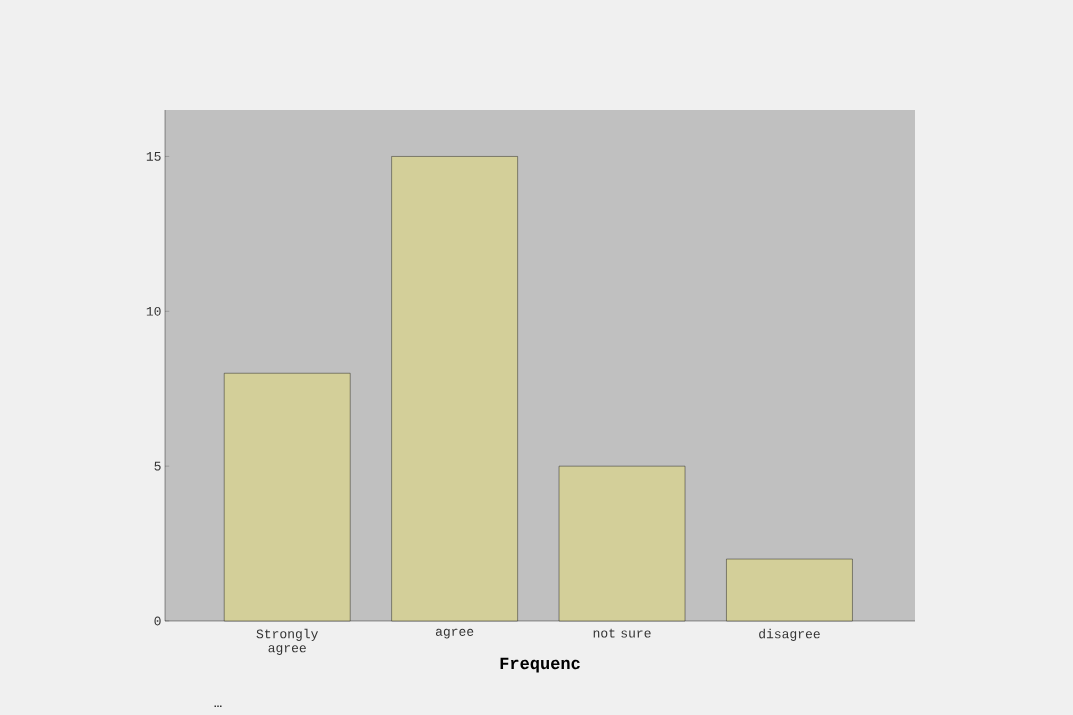 The height and width of the screenshot is (715, 1073). I want to click on x-tick-label: not sure, so click(622, 633).